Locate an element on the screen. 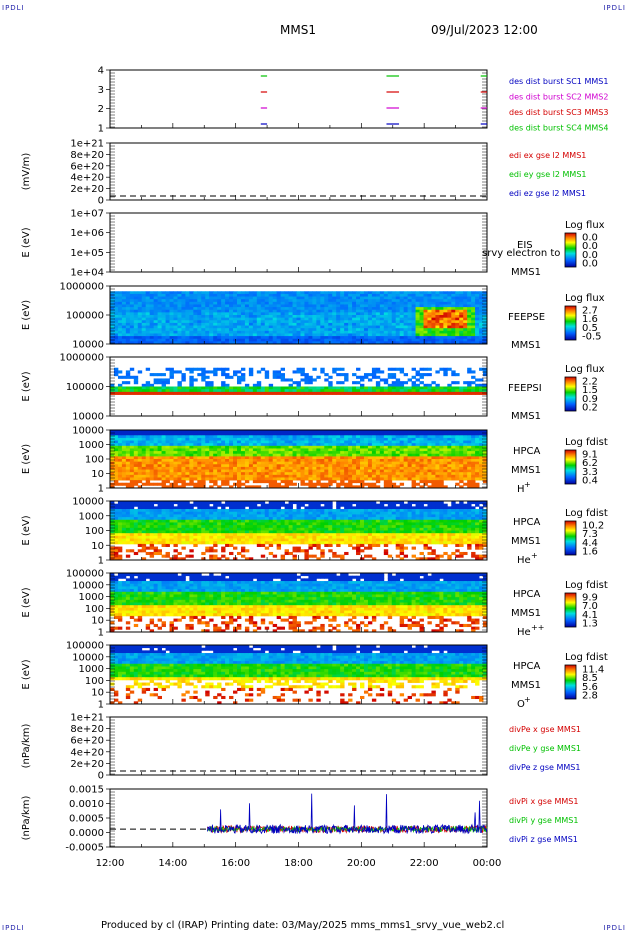  panel-burst is located at coordinates (297, 99).